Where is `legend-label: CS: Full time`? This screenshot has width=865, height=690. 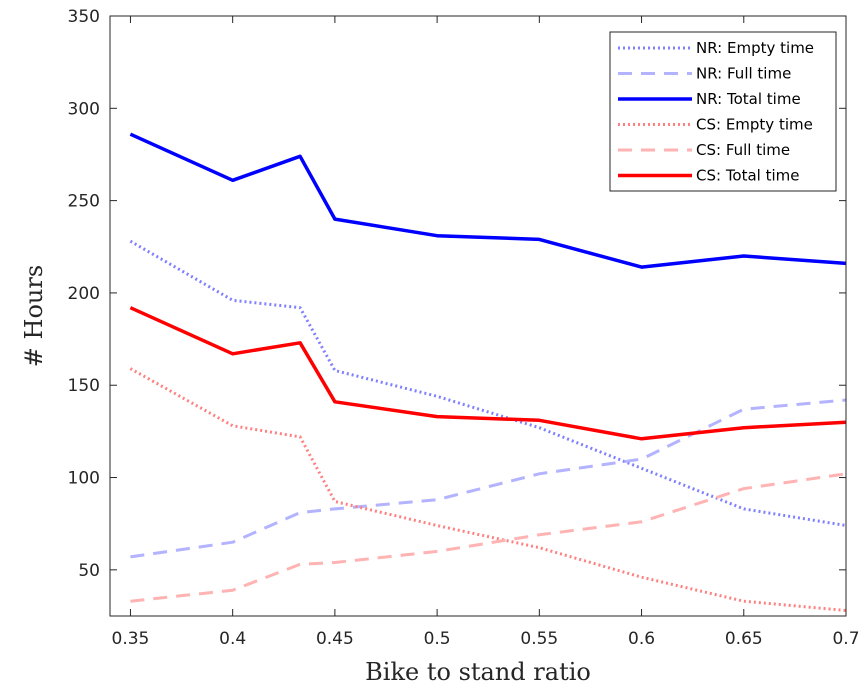
legend-label: CS: Full time is located at coordinates (743, 150).